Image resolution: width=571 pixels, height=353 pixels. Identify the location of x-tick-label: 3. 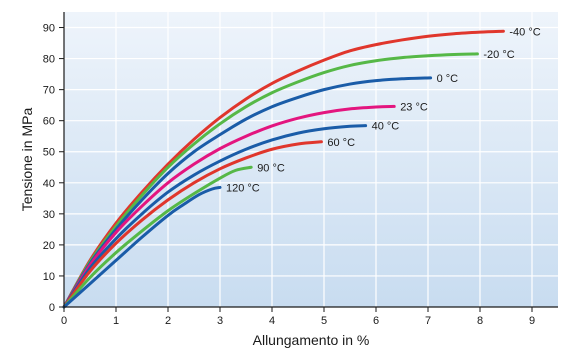
(220, 321).